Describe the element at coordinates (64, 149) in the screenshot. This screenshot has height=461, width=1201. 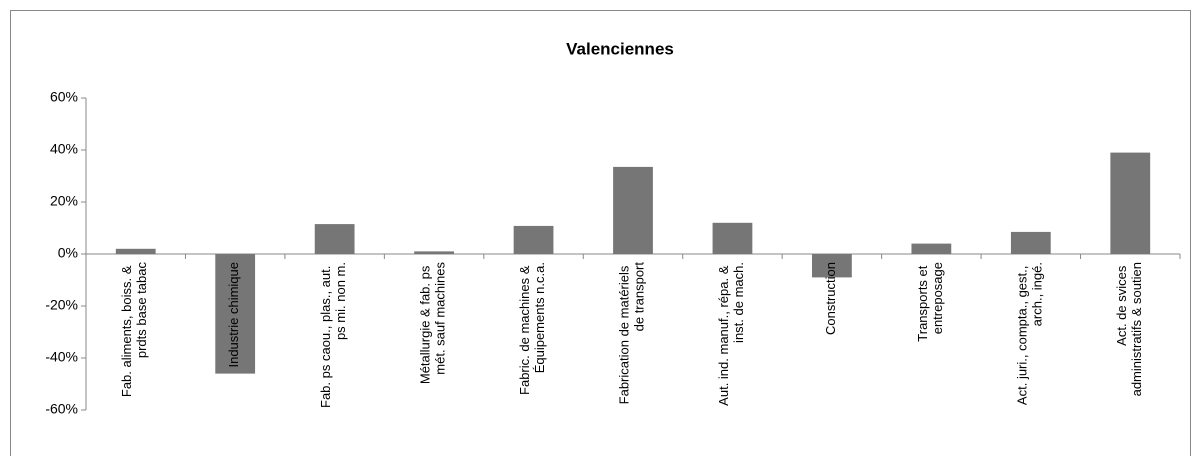
I see `y-tick-label: 40%` at that location.